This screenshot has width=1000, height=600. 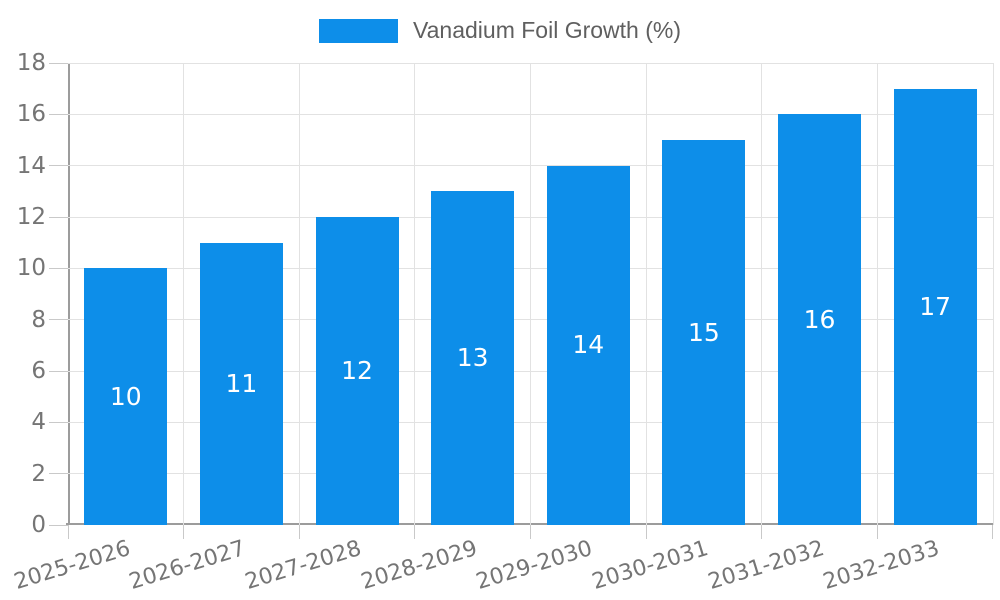 I want to click on y-tick-label: 16, so click(x=31, y=114).